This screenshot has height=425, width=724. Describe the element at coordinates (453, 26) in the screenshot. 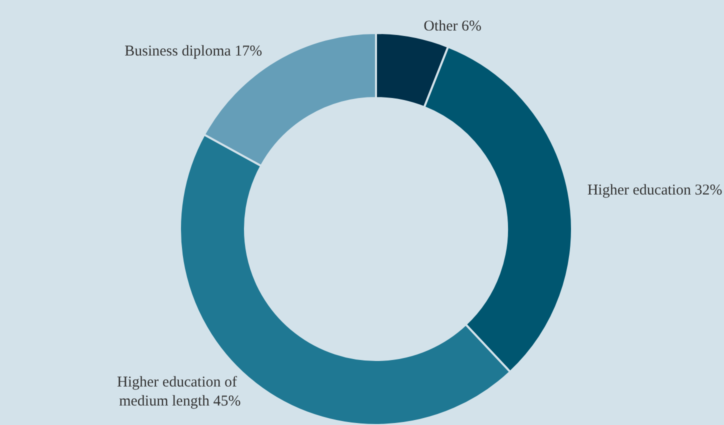

I see `slice-label: Other 6%` at that location.